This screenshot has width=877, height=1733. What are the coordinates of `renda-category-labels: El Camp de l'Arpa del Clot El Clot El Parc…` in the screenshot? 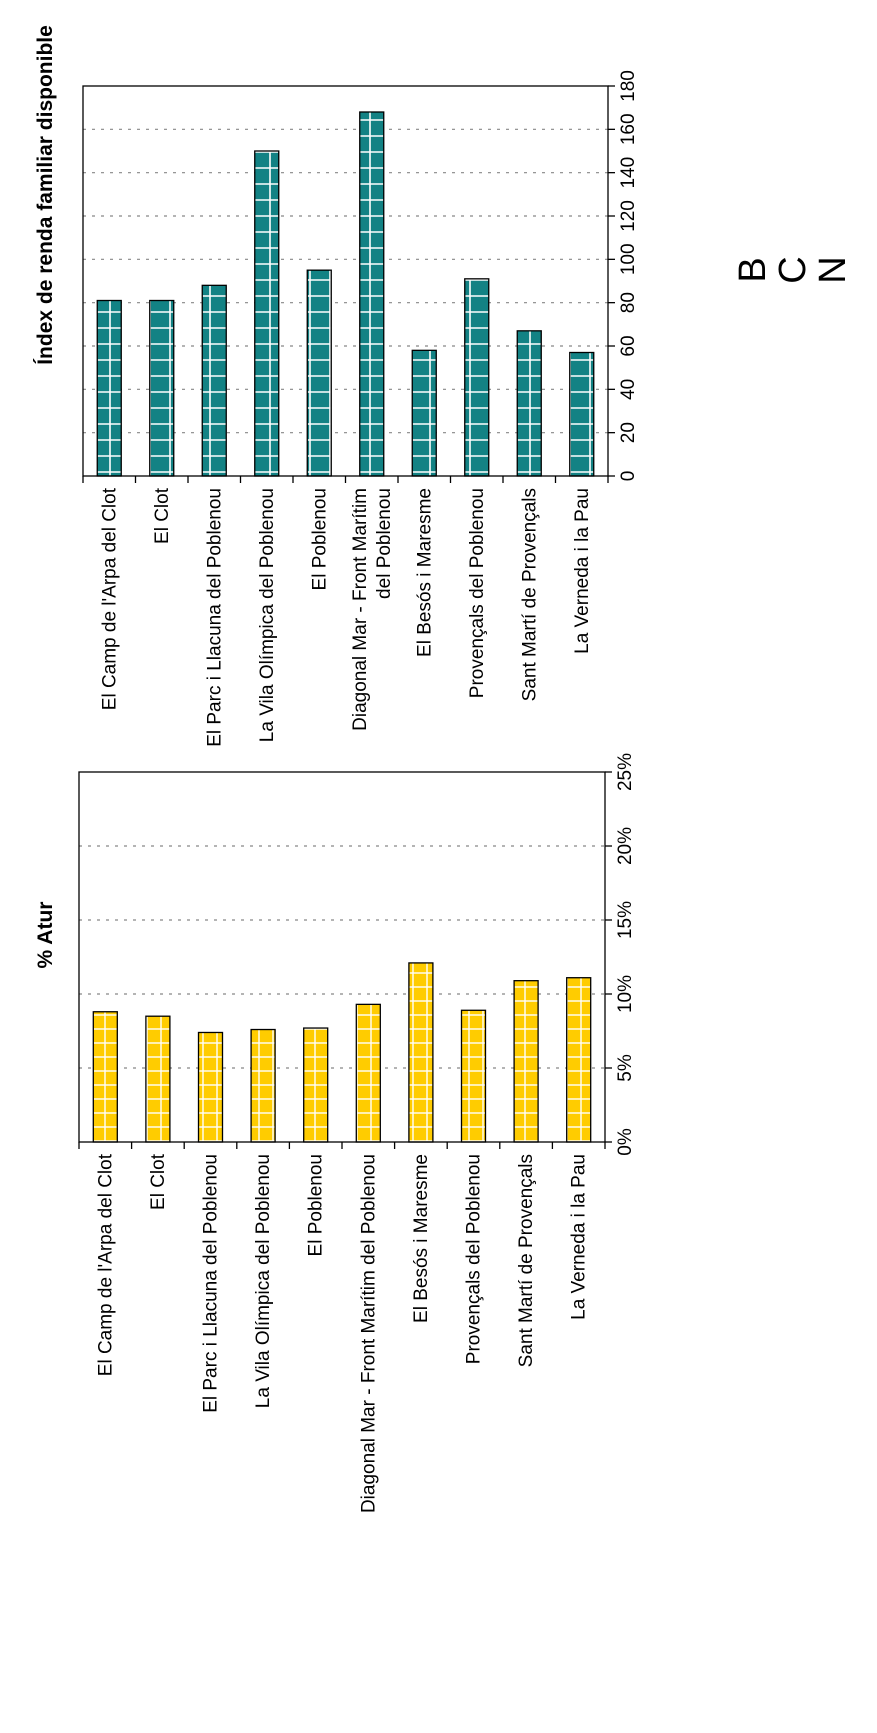 It's located at (346, 617).